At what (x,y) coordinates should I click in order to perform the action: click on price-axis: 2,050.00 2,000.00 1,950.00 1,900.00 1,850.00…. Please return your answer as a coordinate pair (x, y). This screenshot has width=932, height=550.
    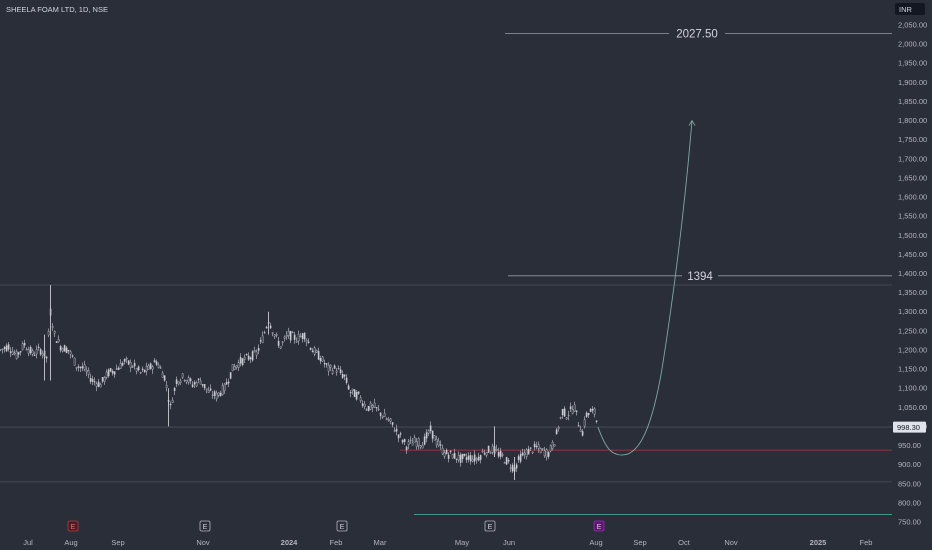
    Looking at the image, I should click on (910, 274).